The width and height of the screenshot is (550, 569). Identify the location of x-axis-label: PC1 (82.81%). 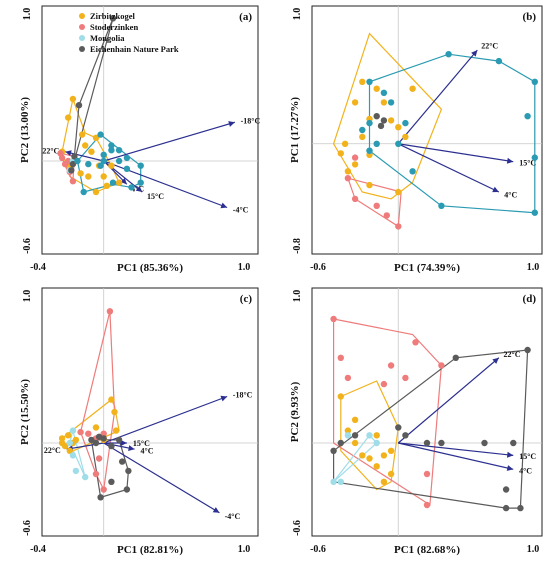
(150, 550).